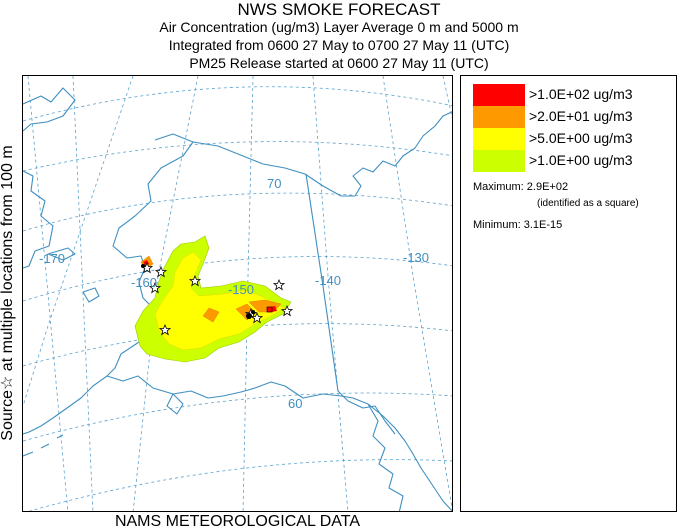 The height and width of the screenshot is (532, 678). Describe the element at coordinates (581, 116) in the screenshot. I see `legend-label: >2.0E+01 ug/m3` at that location.